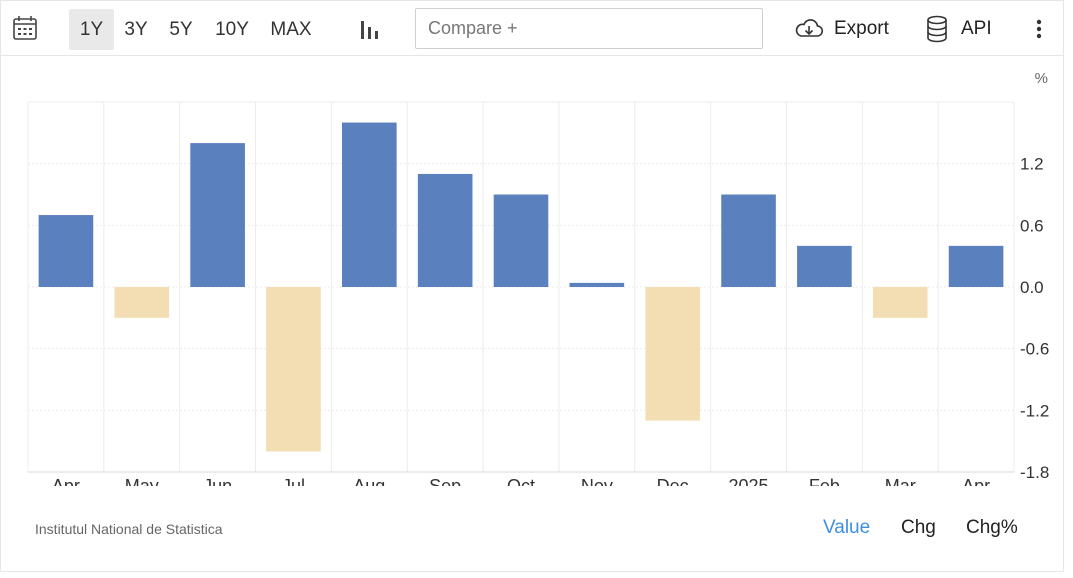  Describe the element at coordinates (521, 481) in the screenshot. I see `x-tick-label: Oct` at that location.